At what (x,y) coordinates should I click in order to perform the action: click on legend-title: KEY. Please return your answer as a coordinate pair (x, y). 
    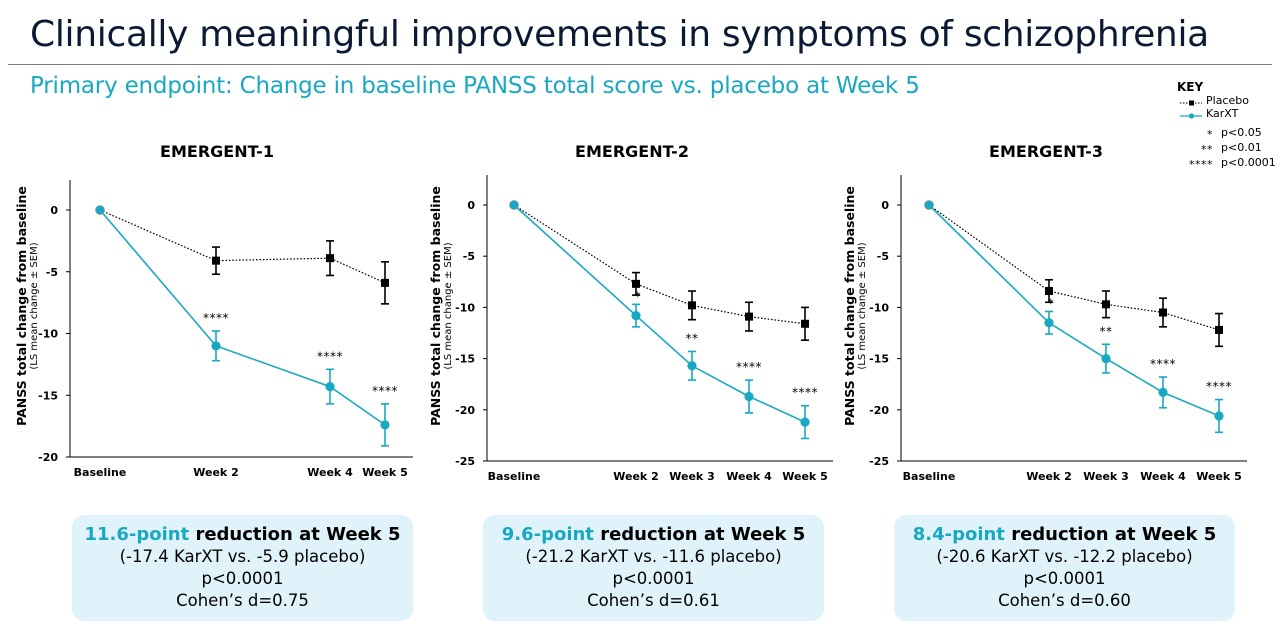
    Looking at the image, I should click on (1190, 87).